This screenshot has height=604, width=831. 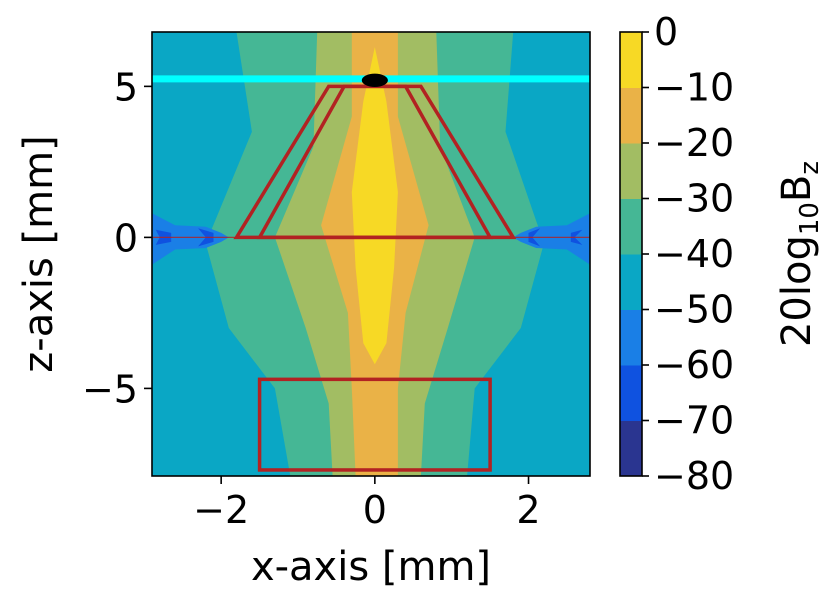 I want to click on colorbar-tick-label: −60, so click(x=694, y=365).